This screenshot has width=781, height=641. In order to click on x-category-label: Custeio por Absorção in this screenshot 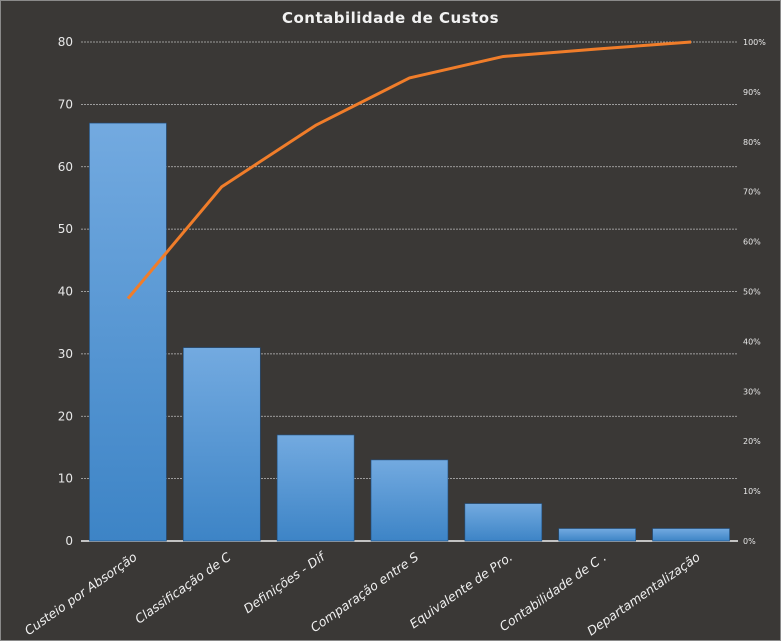, I will do `click(81, 593)`.